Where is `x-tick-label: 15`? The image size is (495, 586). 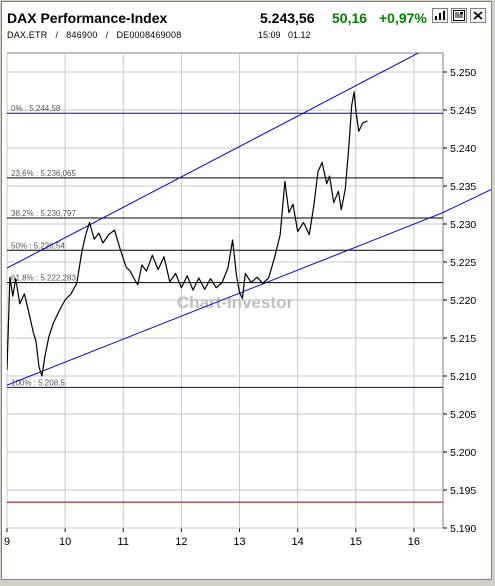
x-tick-label: 15 is located at coordinates (356, 542).